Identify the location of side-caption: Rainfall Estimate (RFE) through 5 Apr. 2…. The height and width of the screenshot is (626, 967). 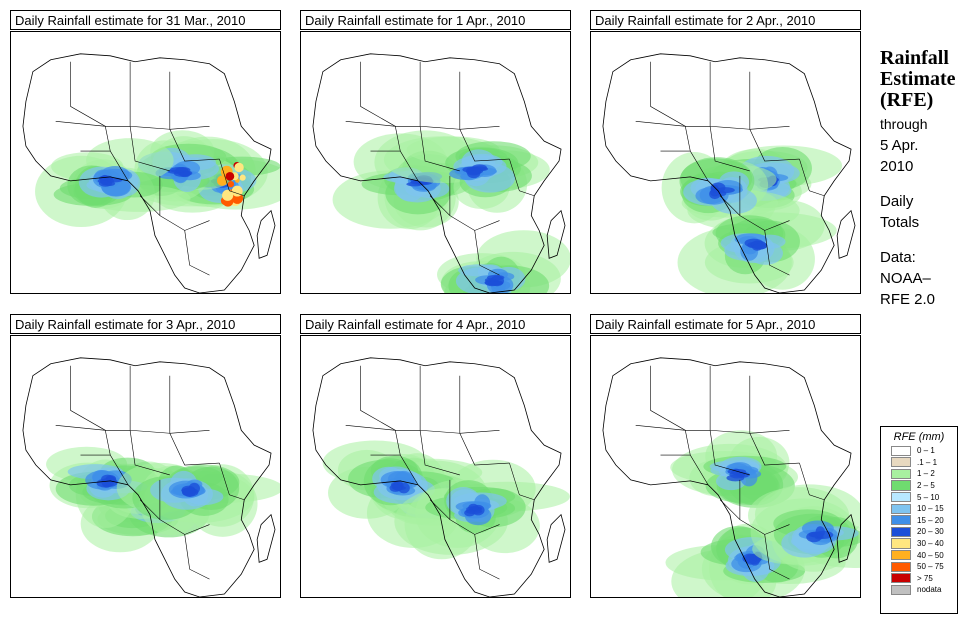
(922, 179).